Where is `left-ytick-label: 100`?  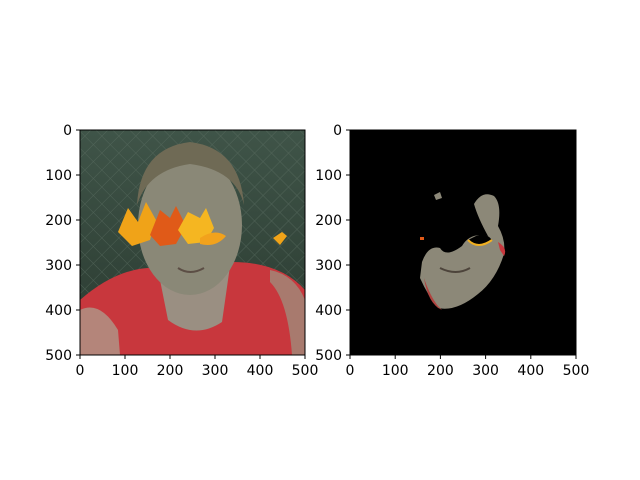 left-ytick-label: 100 is located at coordinates (58, 176).